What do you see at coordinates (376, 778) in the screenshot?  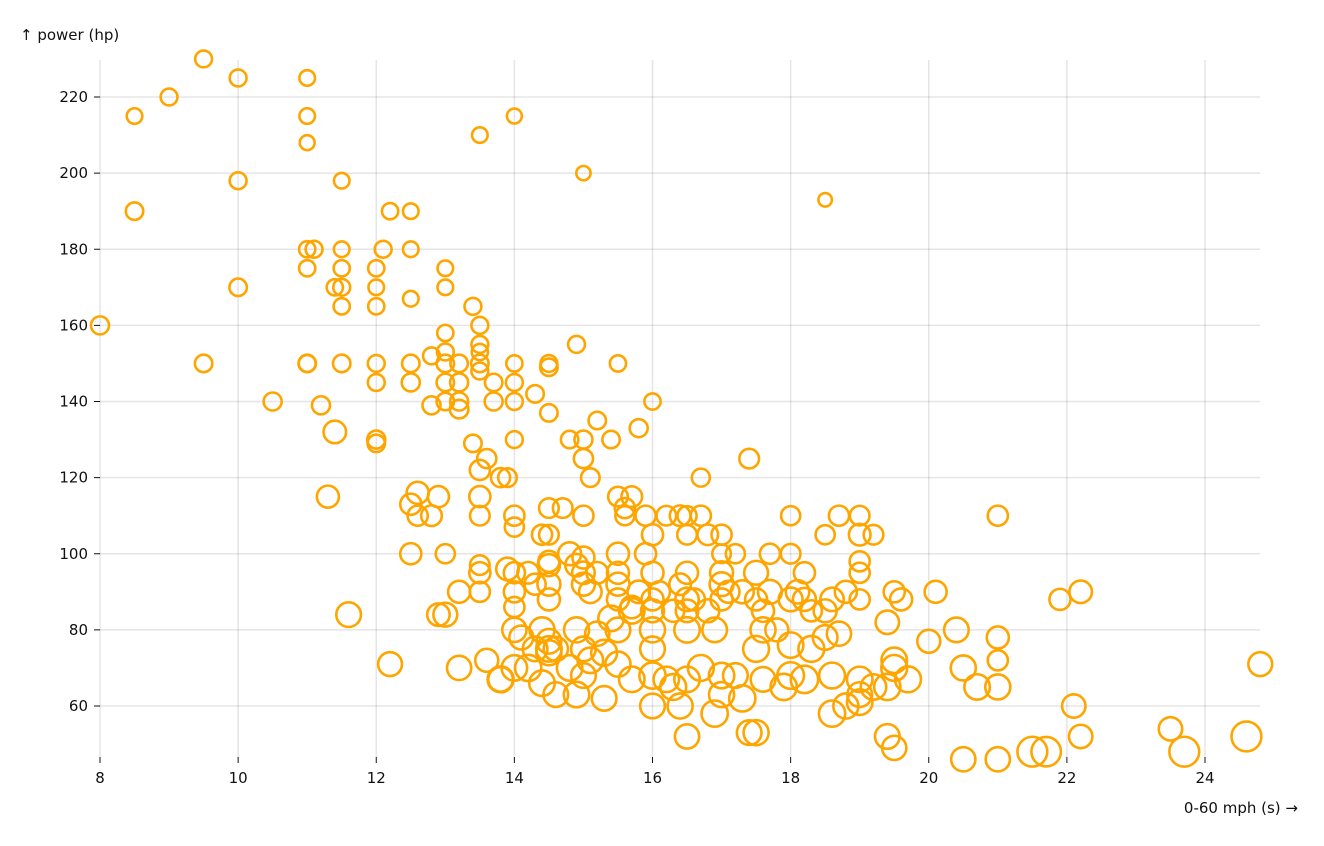 I see `x-tick-label: 12` at bounding box center [376, 778].